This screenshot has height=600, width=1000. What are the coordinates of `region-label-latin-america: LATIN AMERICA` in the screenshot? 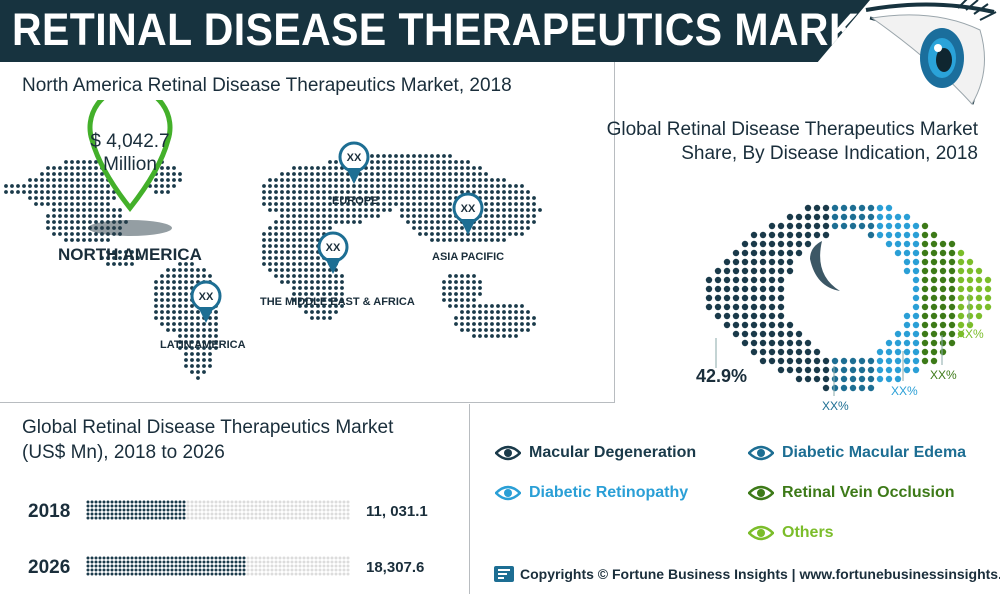 It's located at (203, 345).